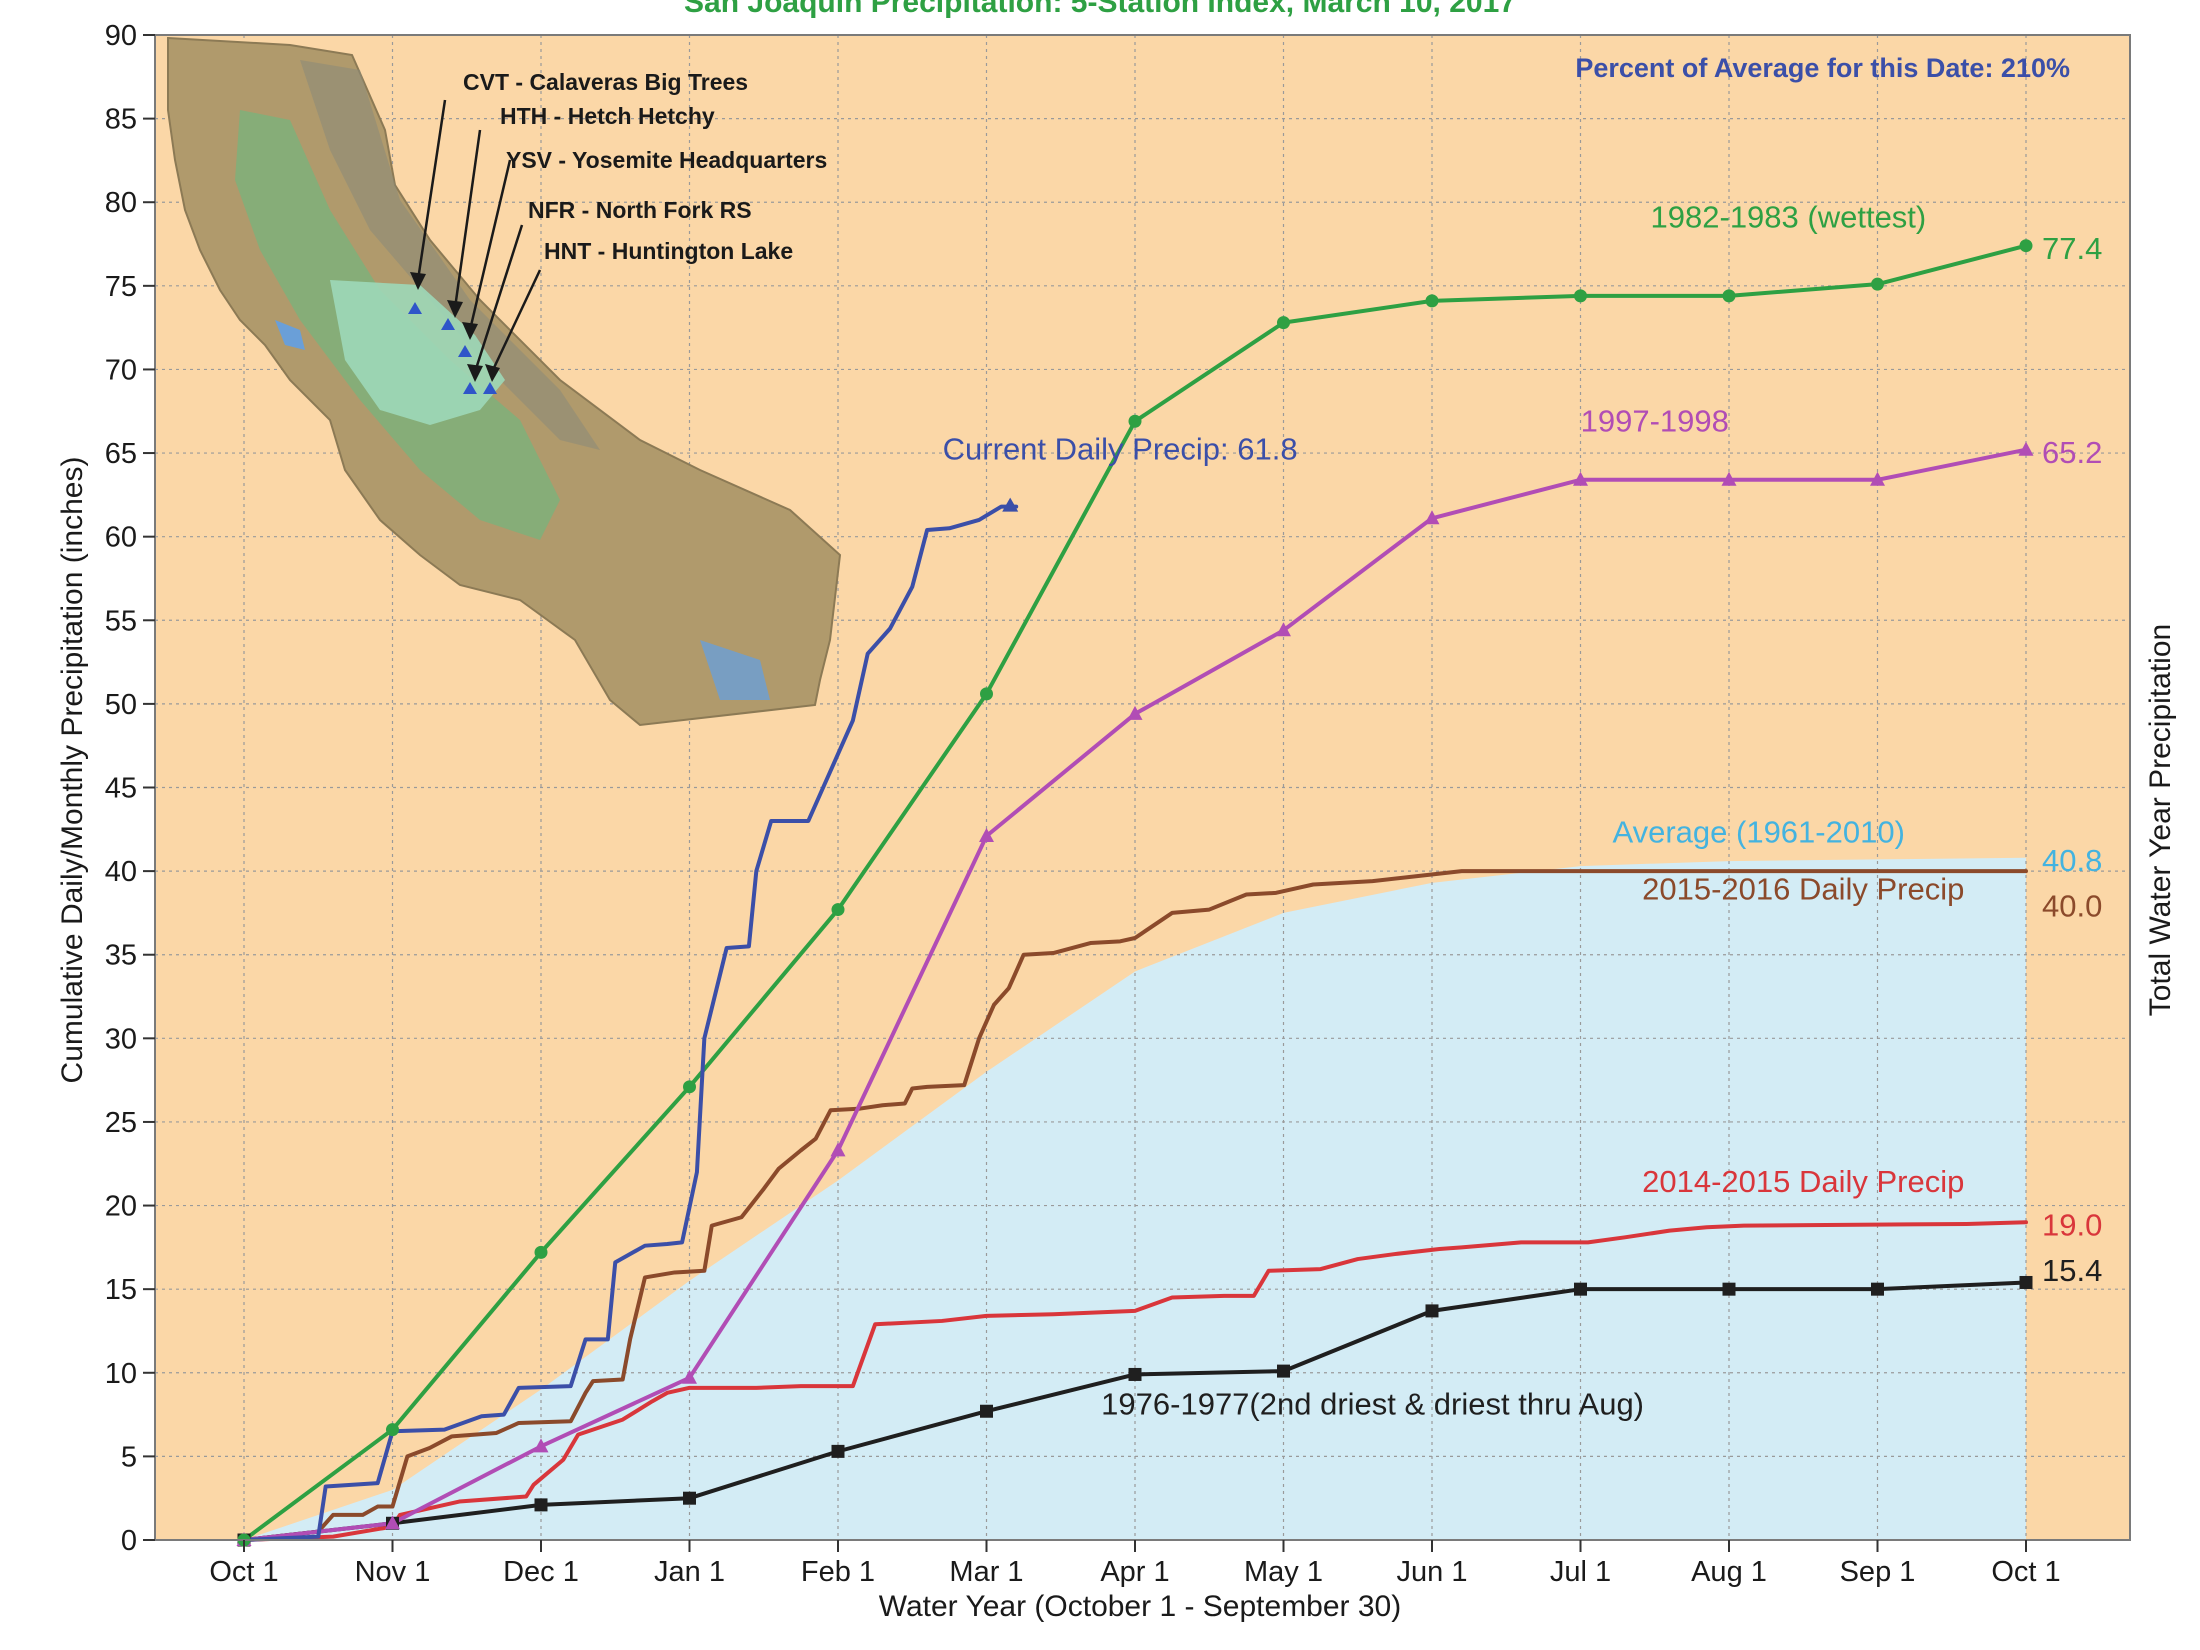 The height and width of the screenshot is (1650, 2200). I want to click on y-tick-label: 50, so click(121, 705).